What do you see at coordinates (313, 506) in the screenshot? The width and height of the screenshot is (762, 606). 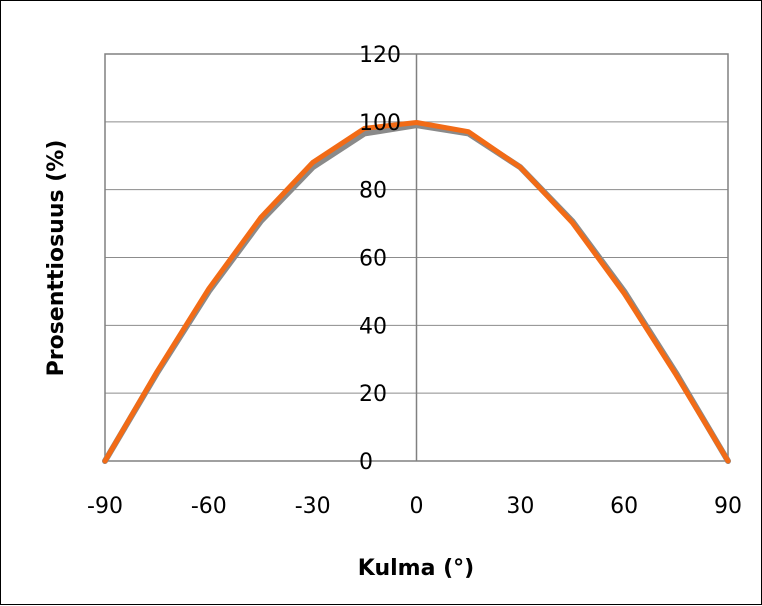 I see `x-tick-label: -30` at bounding box center [313, 506].